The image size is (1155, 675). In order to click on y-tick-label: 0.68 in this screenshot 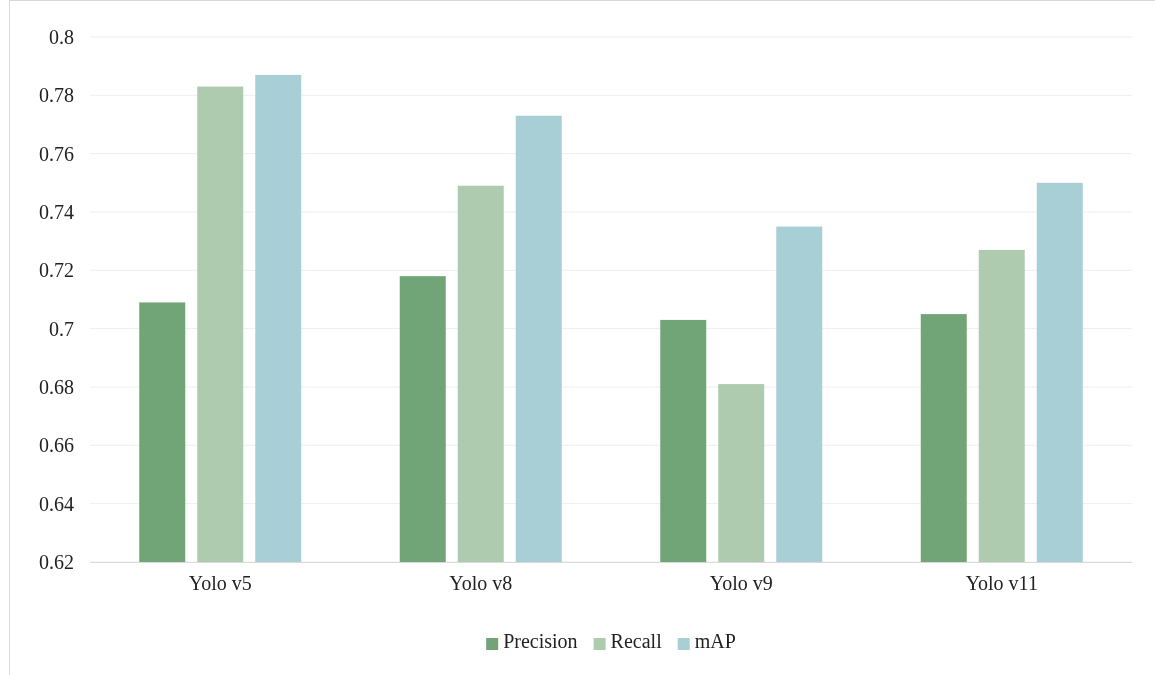, I will do `click(56, 386)`.